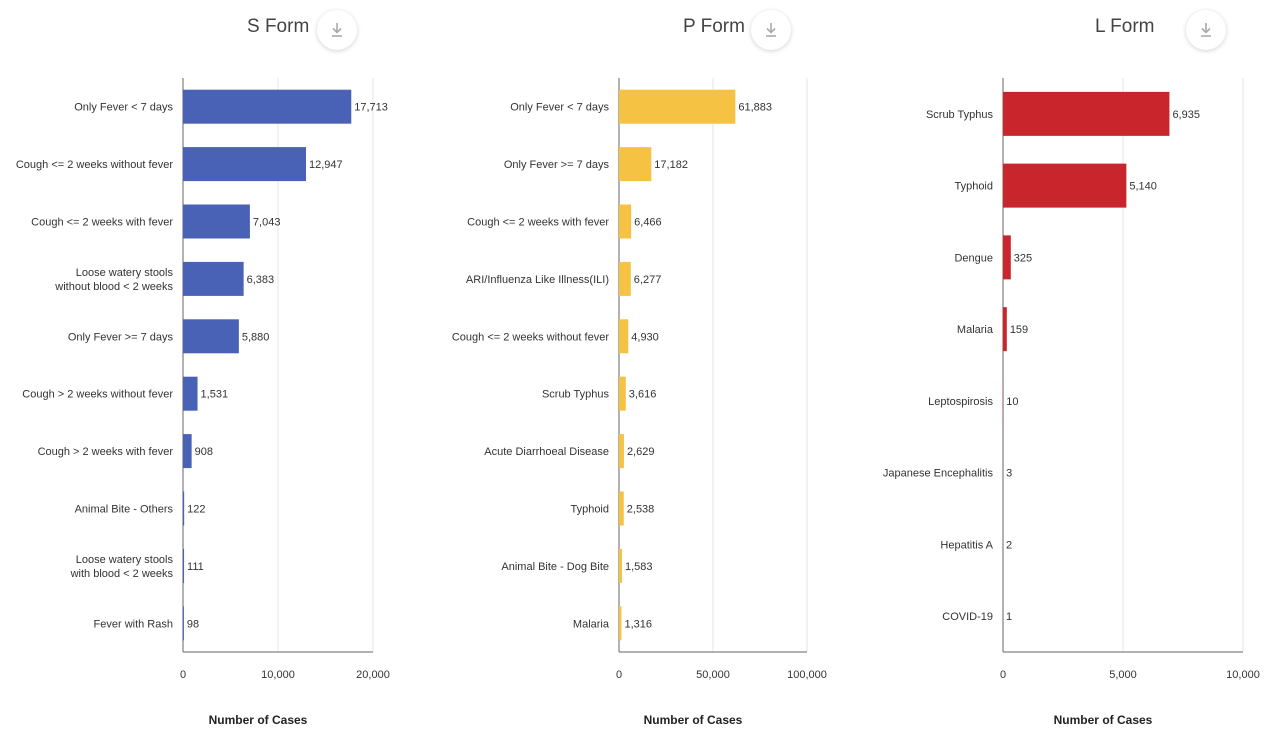  Describe the element at coordinates (326, 165) in the screenshot. I see `data-label: 12,947` at that location.